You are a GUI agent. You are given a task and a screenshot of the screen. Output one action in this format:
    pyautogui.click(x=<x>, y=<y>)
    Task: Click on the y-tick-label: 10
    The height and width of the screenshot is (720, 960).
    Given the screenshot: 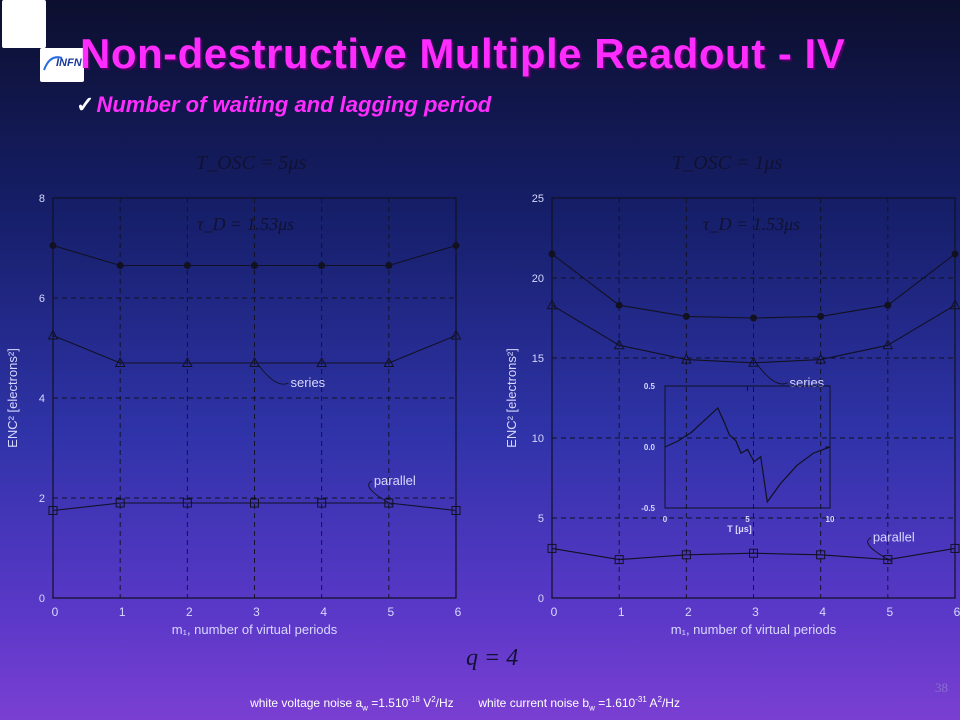 What is the action you would take?
    pyautogui.click(x=538, y=439)
    